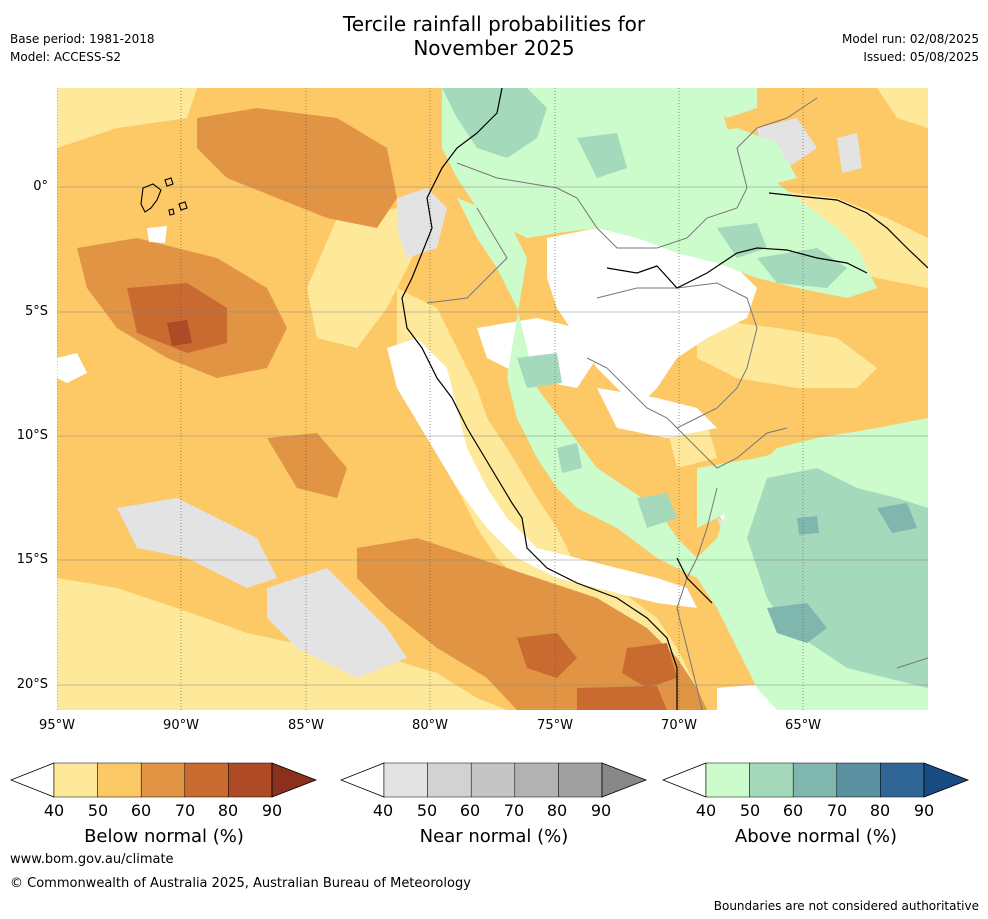 The image size is (988, 919). Describe the element at coordinates (816, 836) in the screenshot. I see `above-normal-label: Above normal (%)` at that location.